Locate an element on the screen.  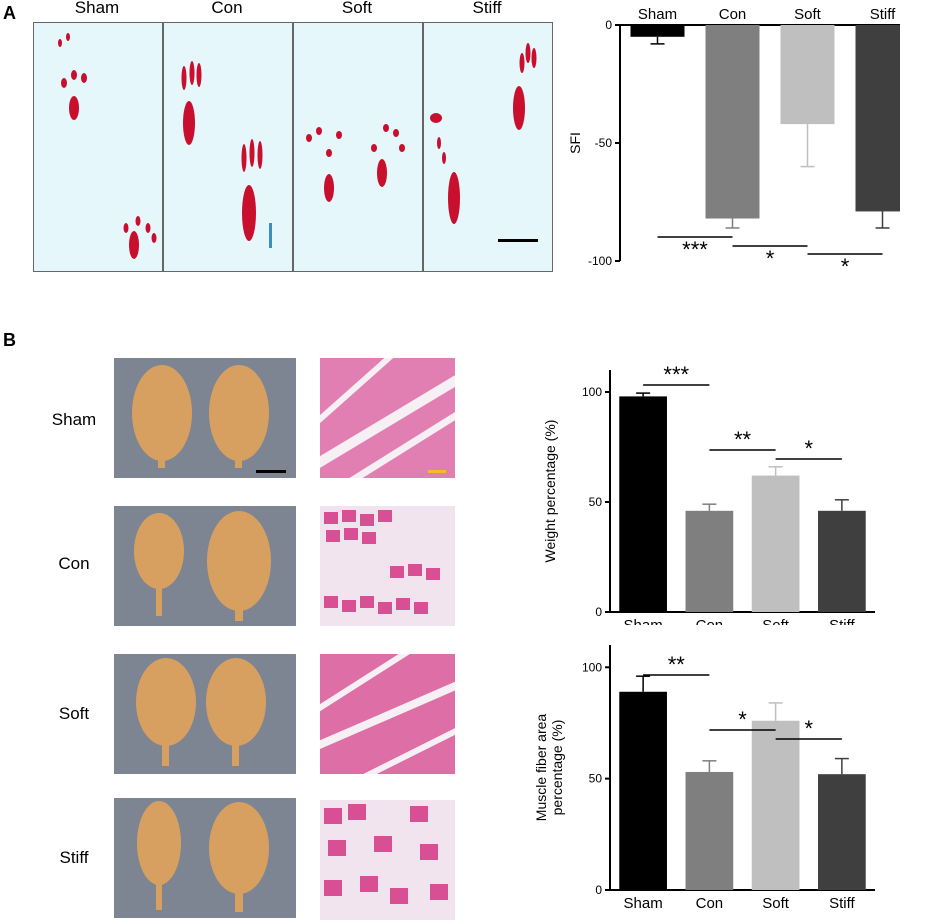
histology-sham-drawing is located at coordinates (387, 418).